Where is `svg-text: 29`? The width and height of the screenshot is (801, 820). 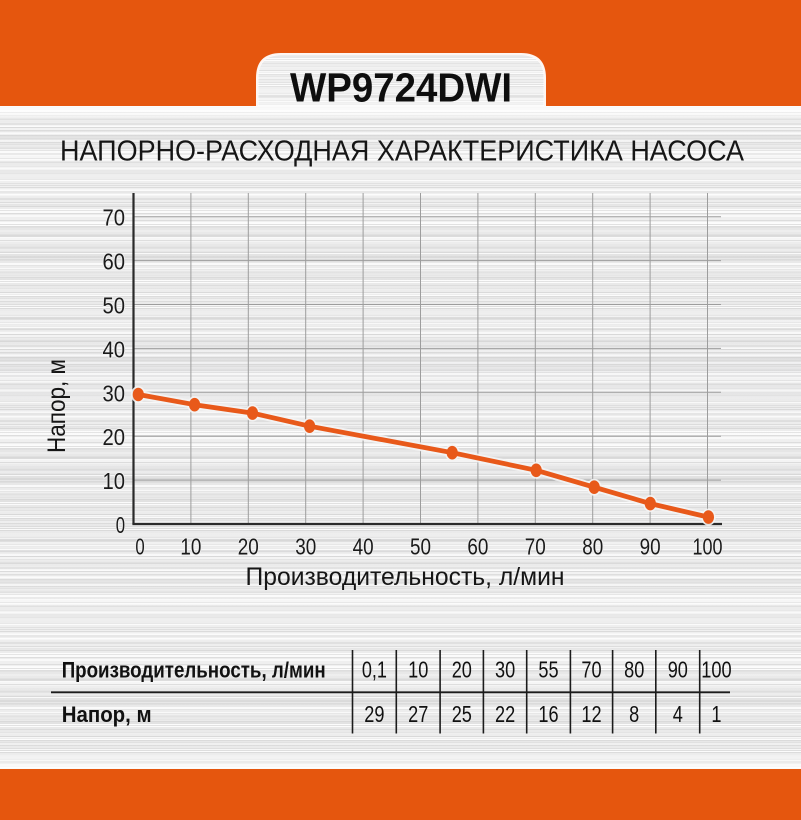 svg-text: 29 is located at coordinates (374, 714).